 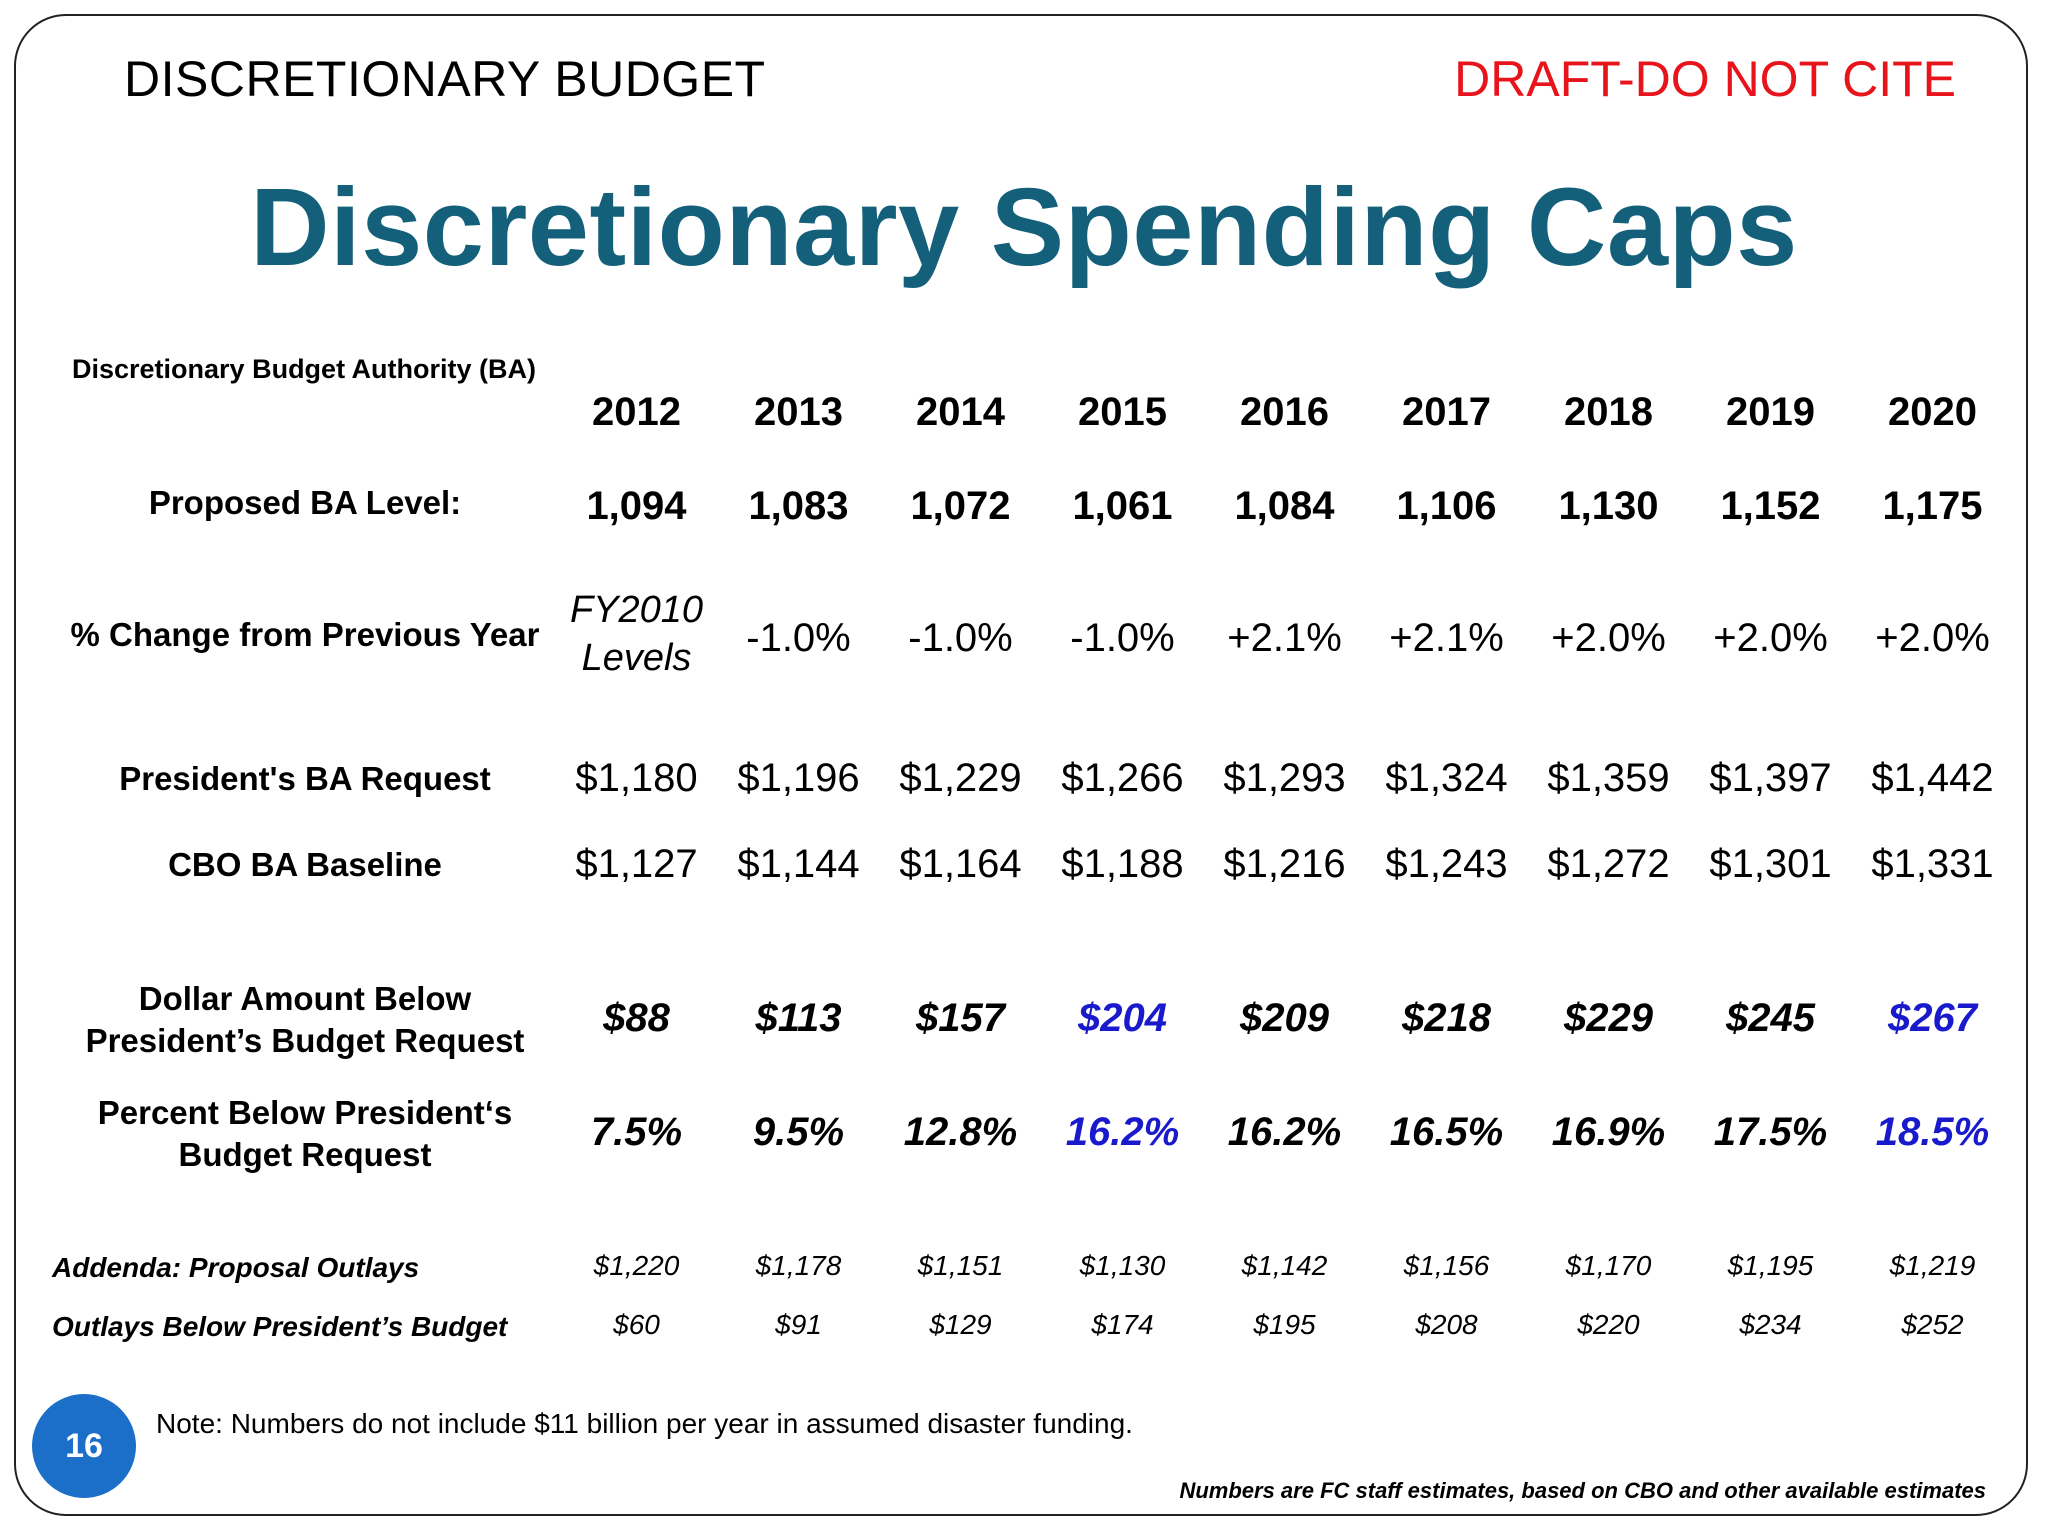 I want to click on president-cell-2014: $1,229, so click(x=960, y=778).